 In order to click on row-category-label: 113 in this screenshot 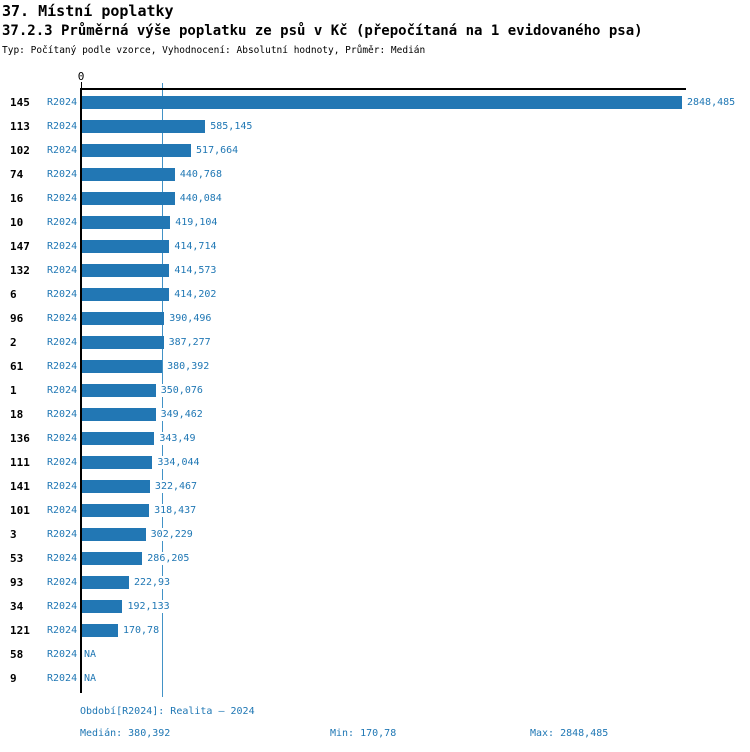, I will do `click(20, 126)`.